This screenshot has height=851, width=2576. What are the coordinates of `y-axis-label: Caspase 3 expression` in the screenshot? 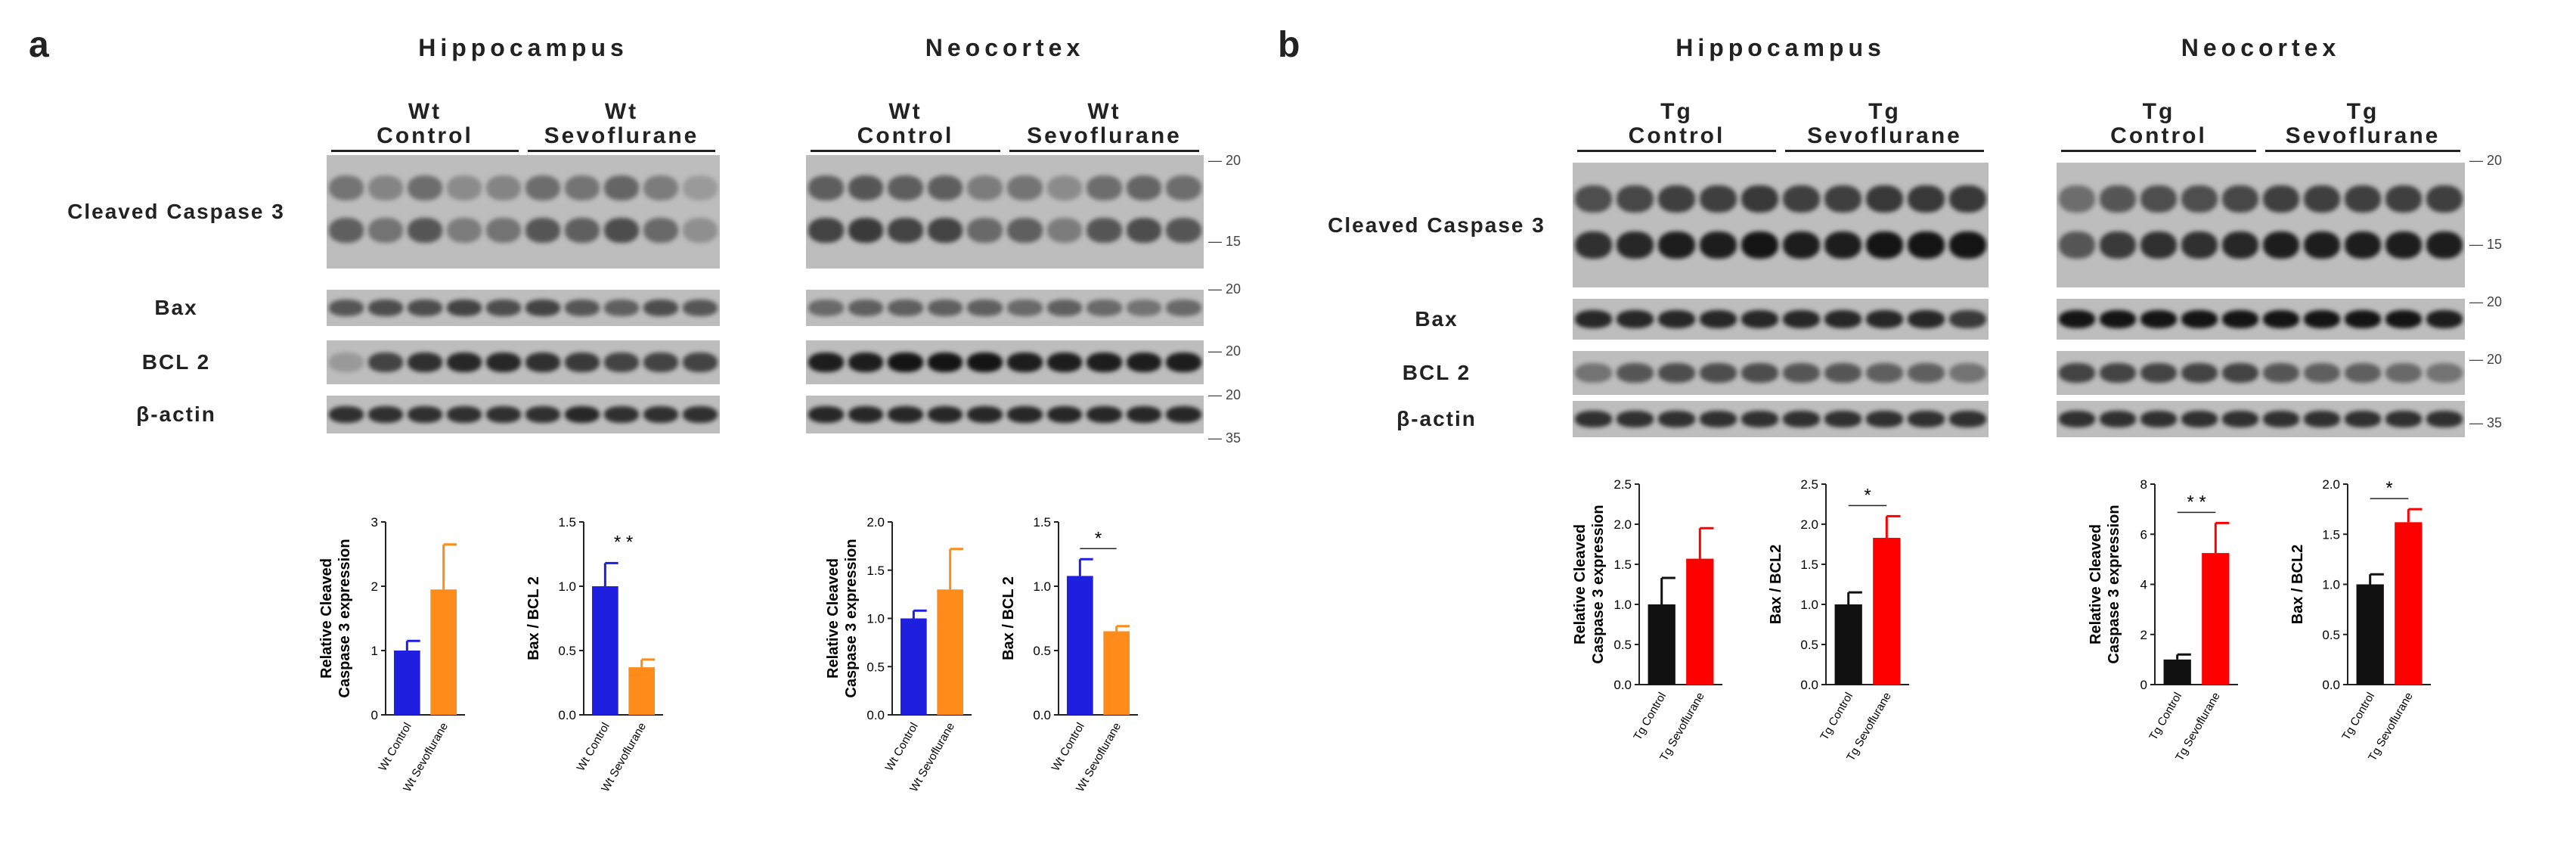 It's located at (1598, 584).